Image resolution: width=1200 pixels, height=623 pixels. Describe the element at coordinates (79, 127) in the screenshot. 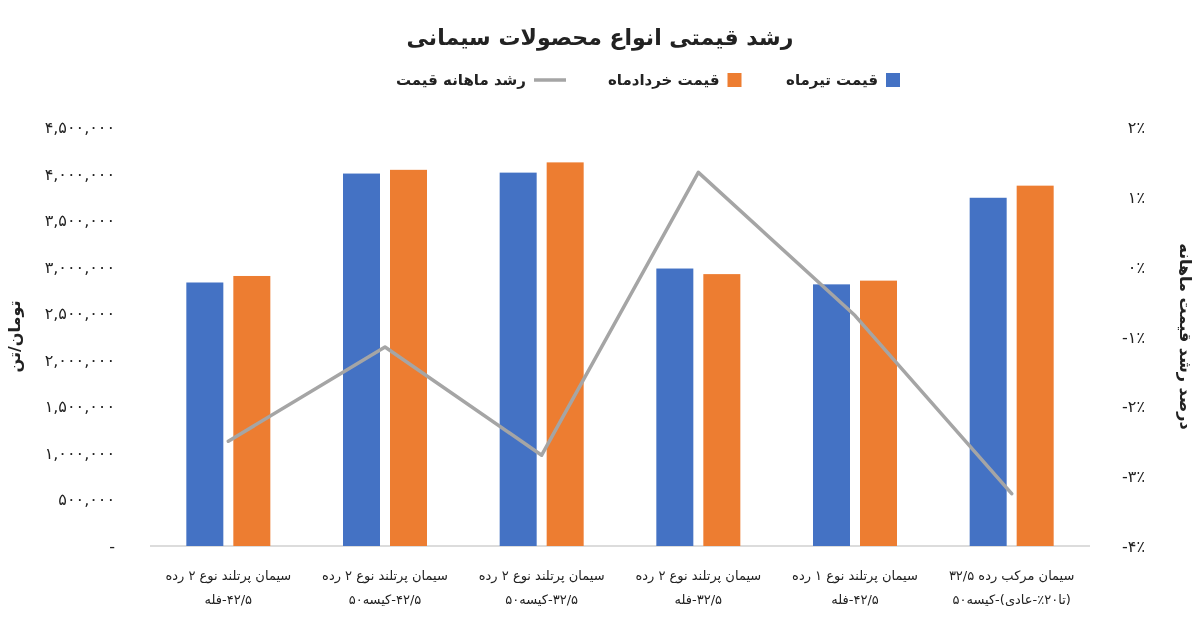

I see `ytick: ۴,۵۰۰,۰۰۰` at that location.